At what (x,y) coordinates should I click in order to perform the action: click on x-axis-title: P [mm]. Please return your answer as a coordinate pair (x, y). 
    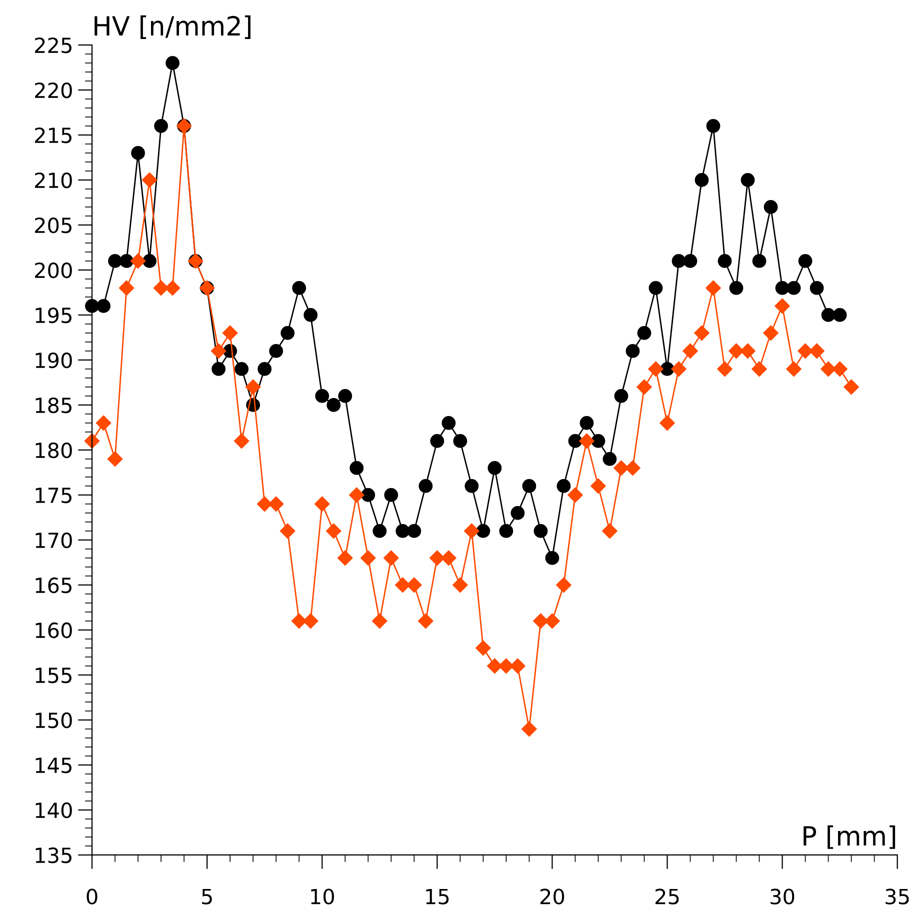
    Looking at the image, I should click on (850, 837).